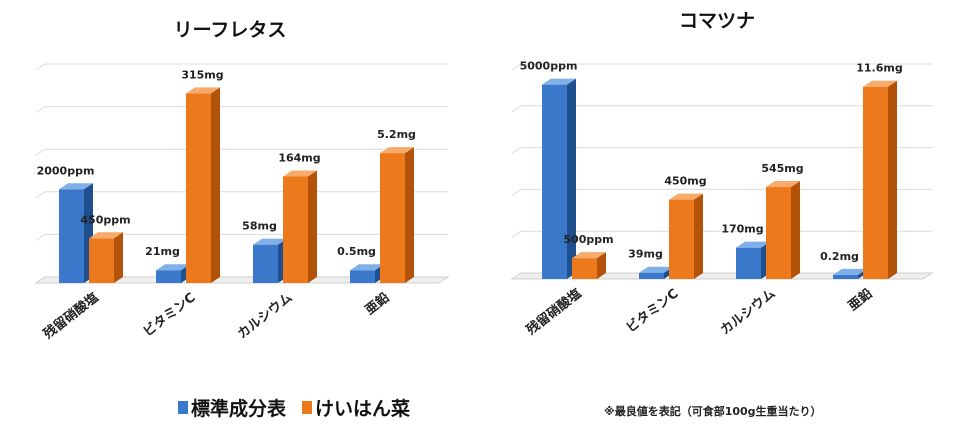  I want to click on data-label-keihan-1: 315mg, so click(202, 74).